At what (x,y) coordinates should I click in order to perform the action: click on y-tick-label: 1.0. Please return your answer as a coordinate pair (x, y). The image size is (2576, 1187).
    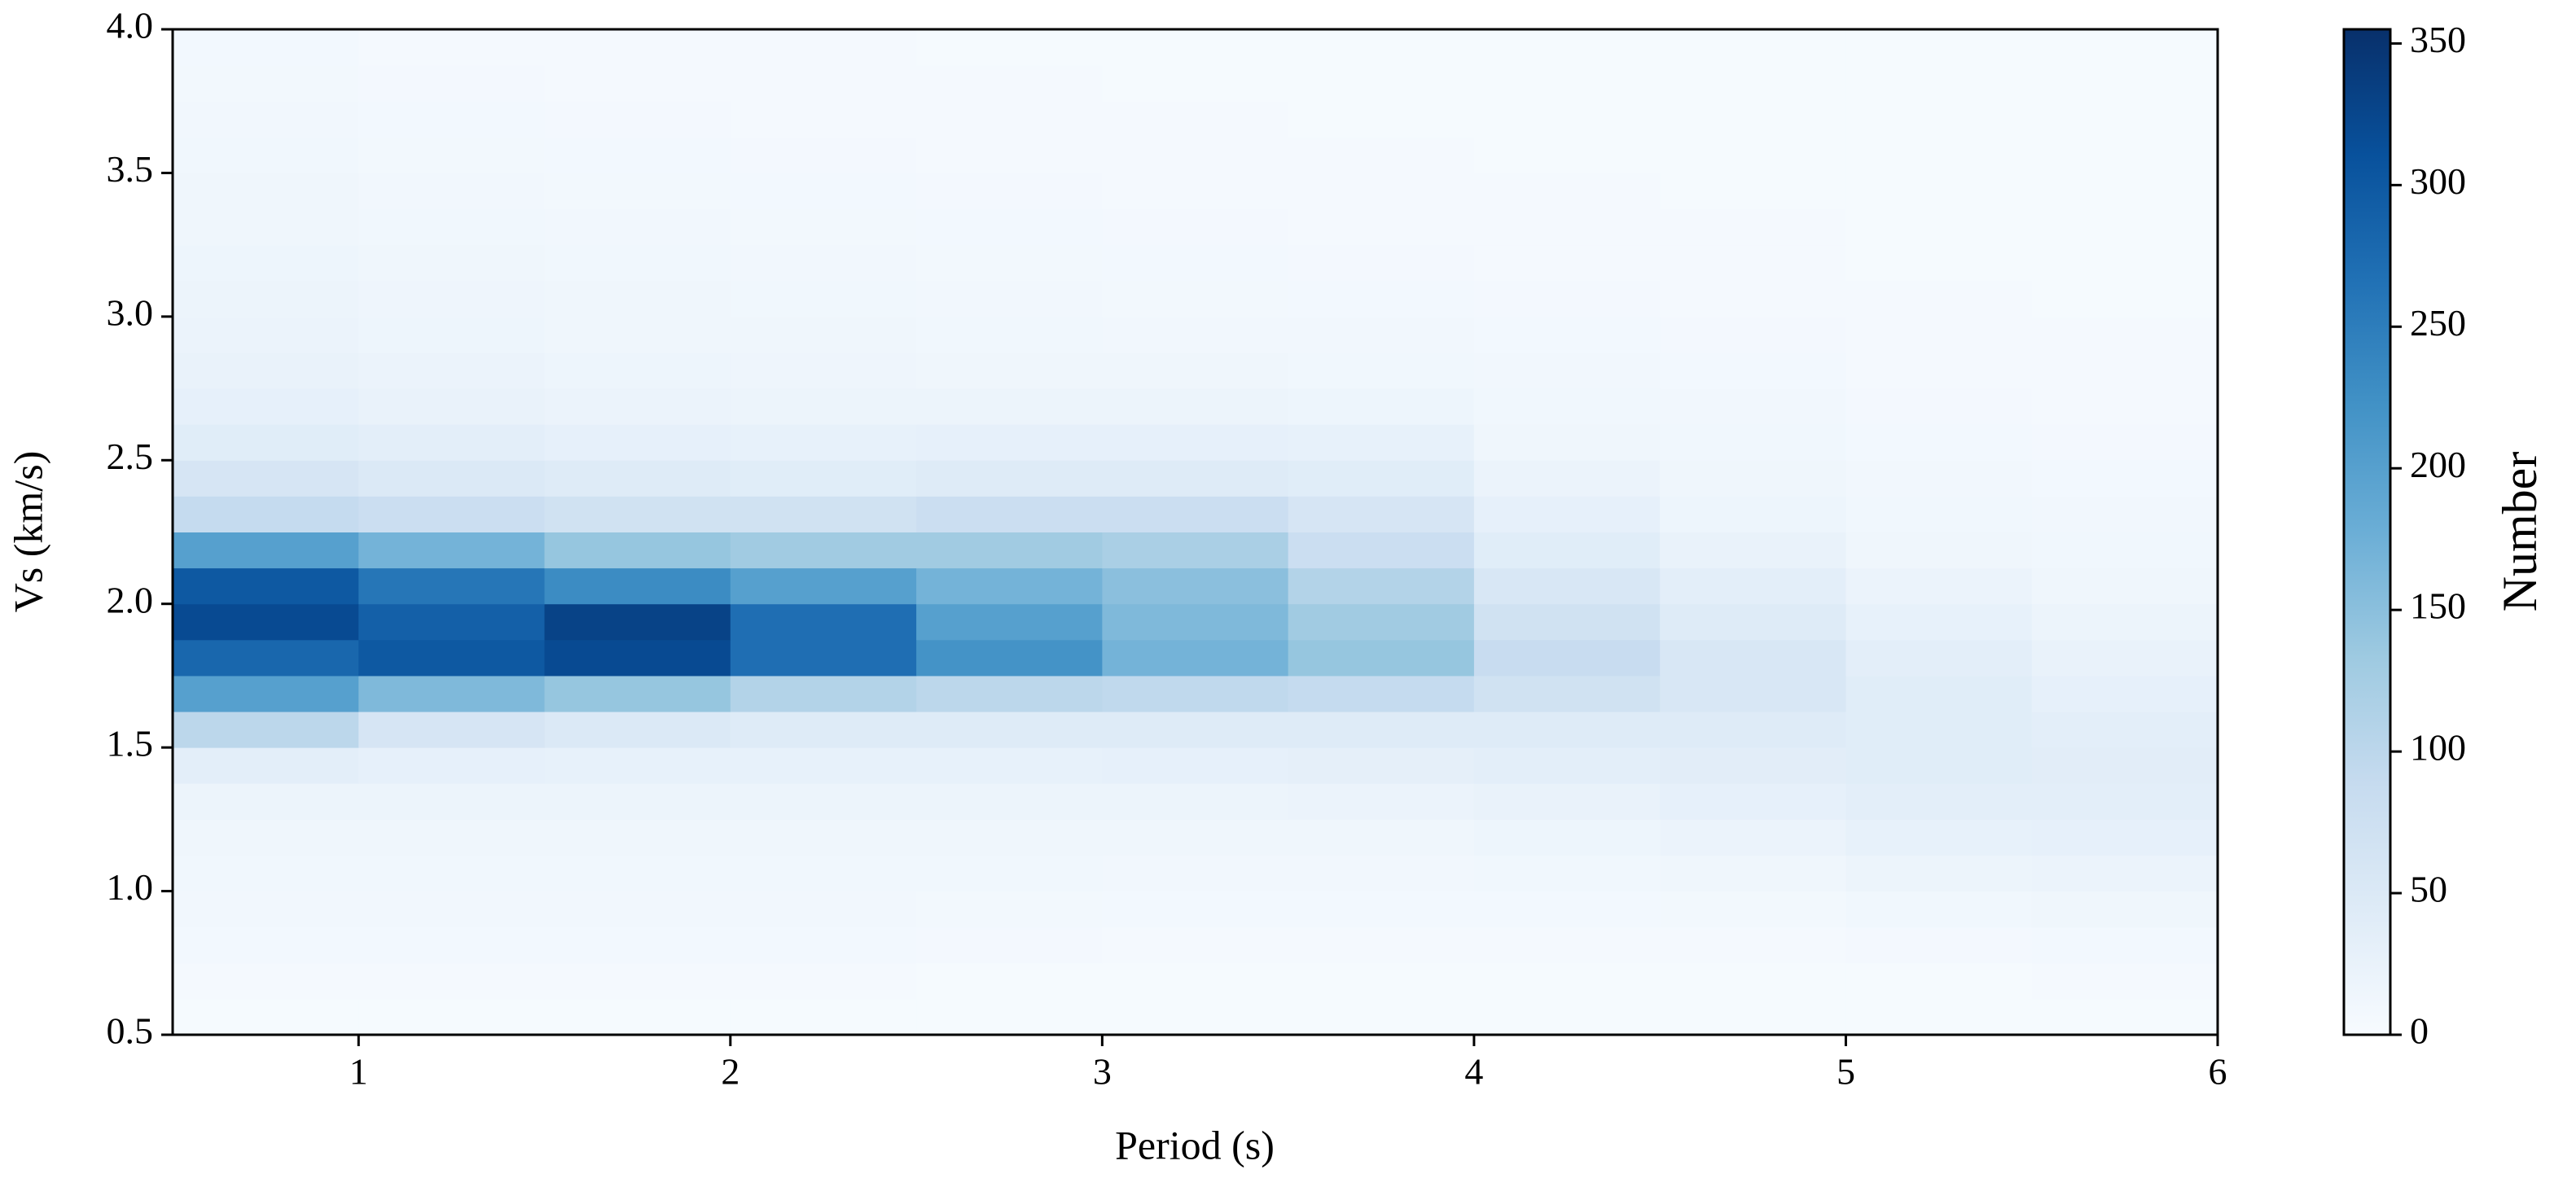
    Looking at the image, I should click on (130, 887).